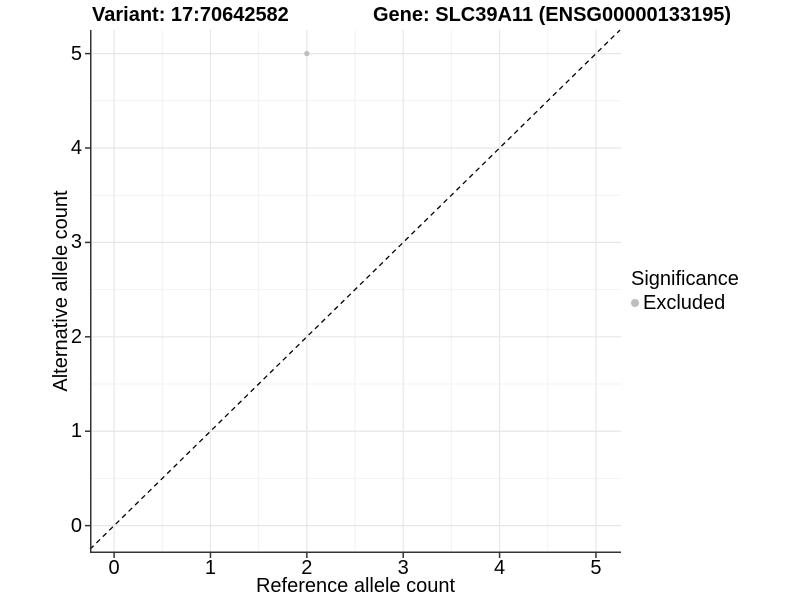  What do you see at coordinates (76, 53) in the screenshot?
I see `y-tick-label: 5` at bounding box center [76, 53].